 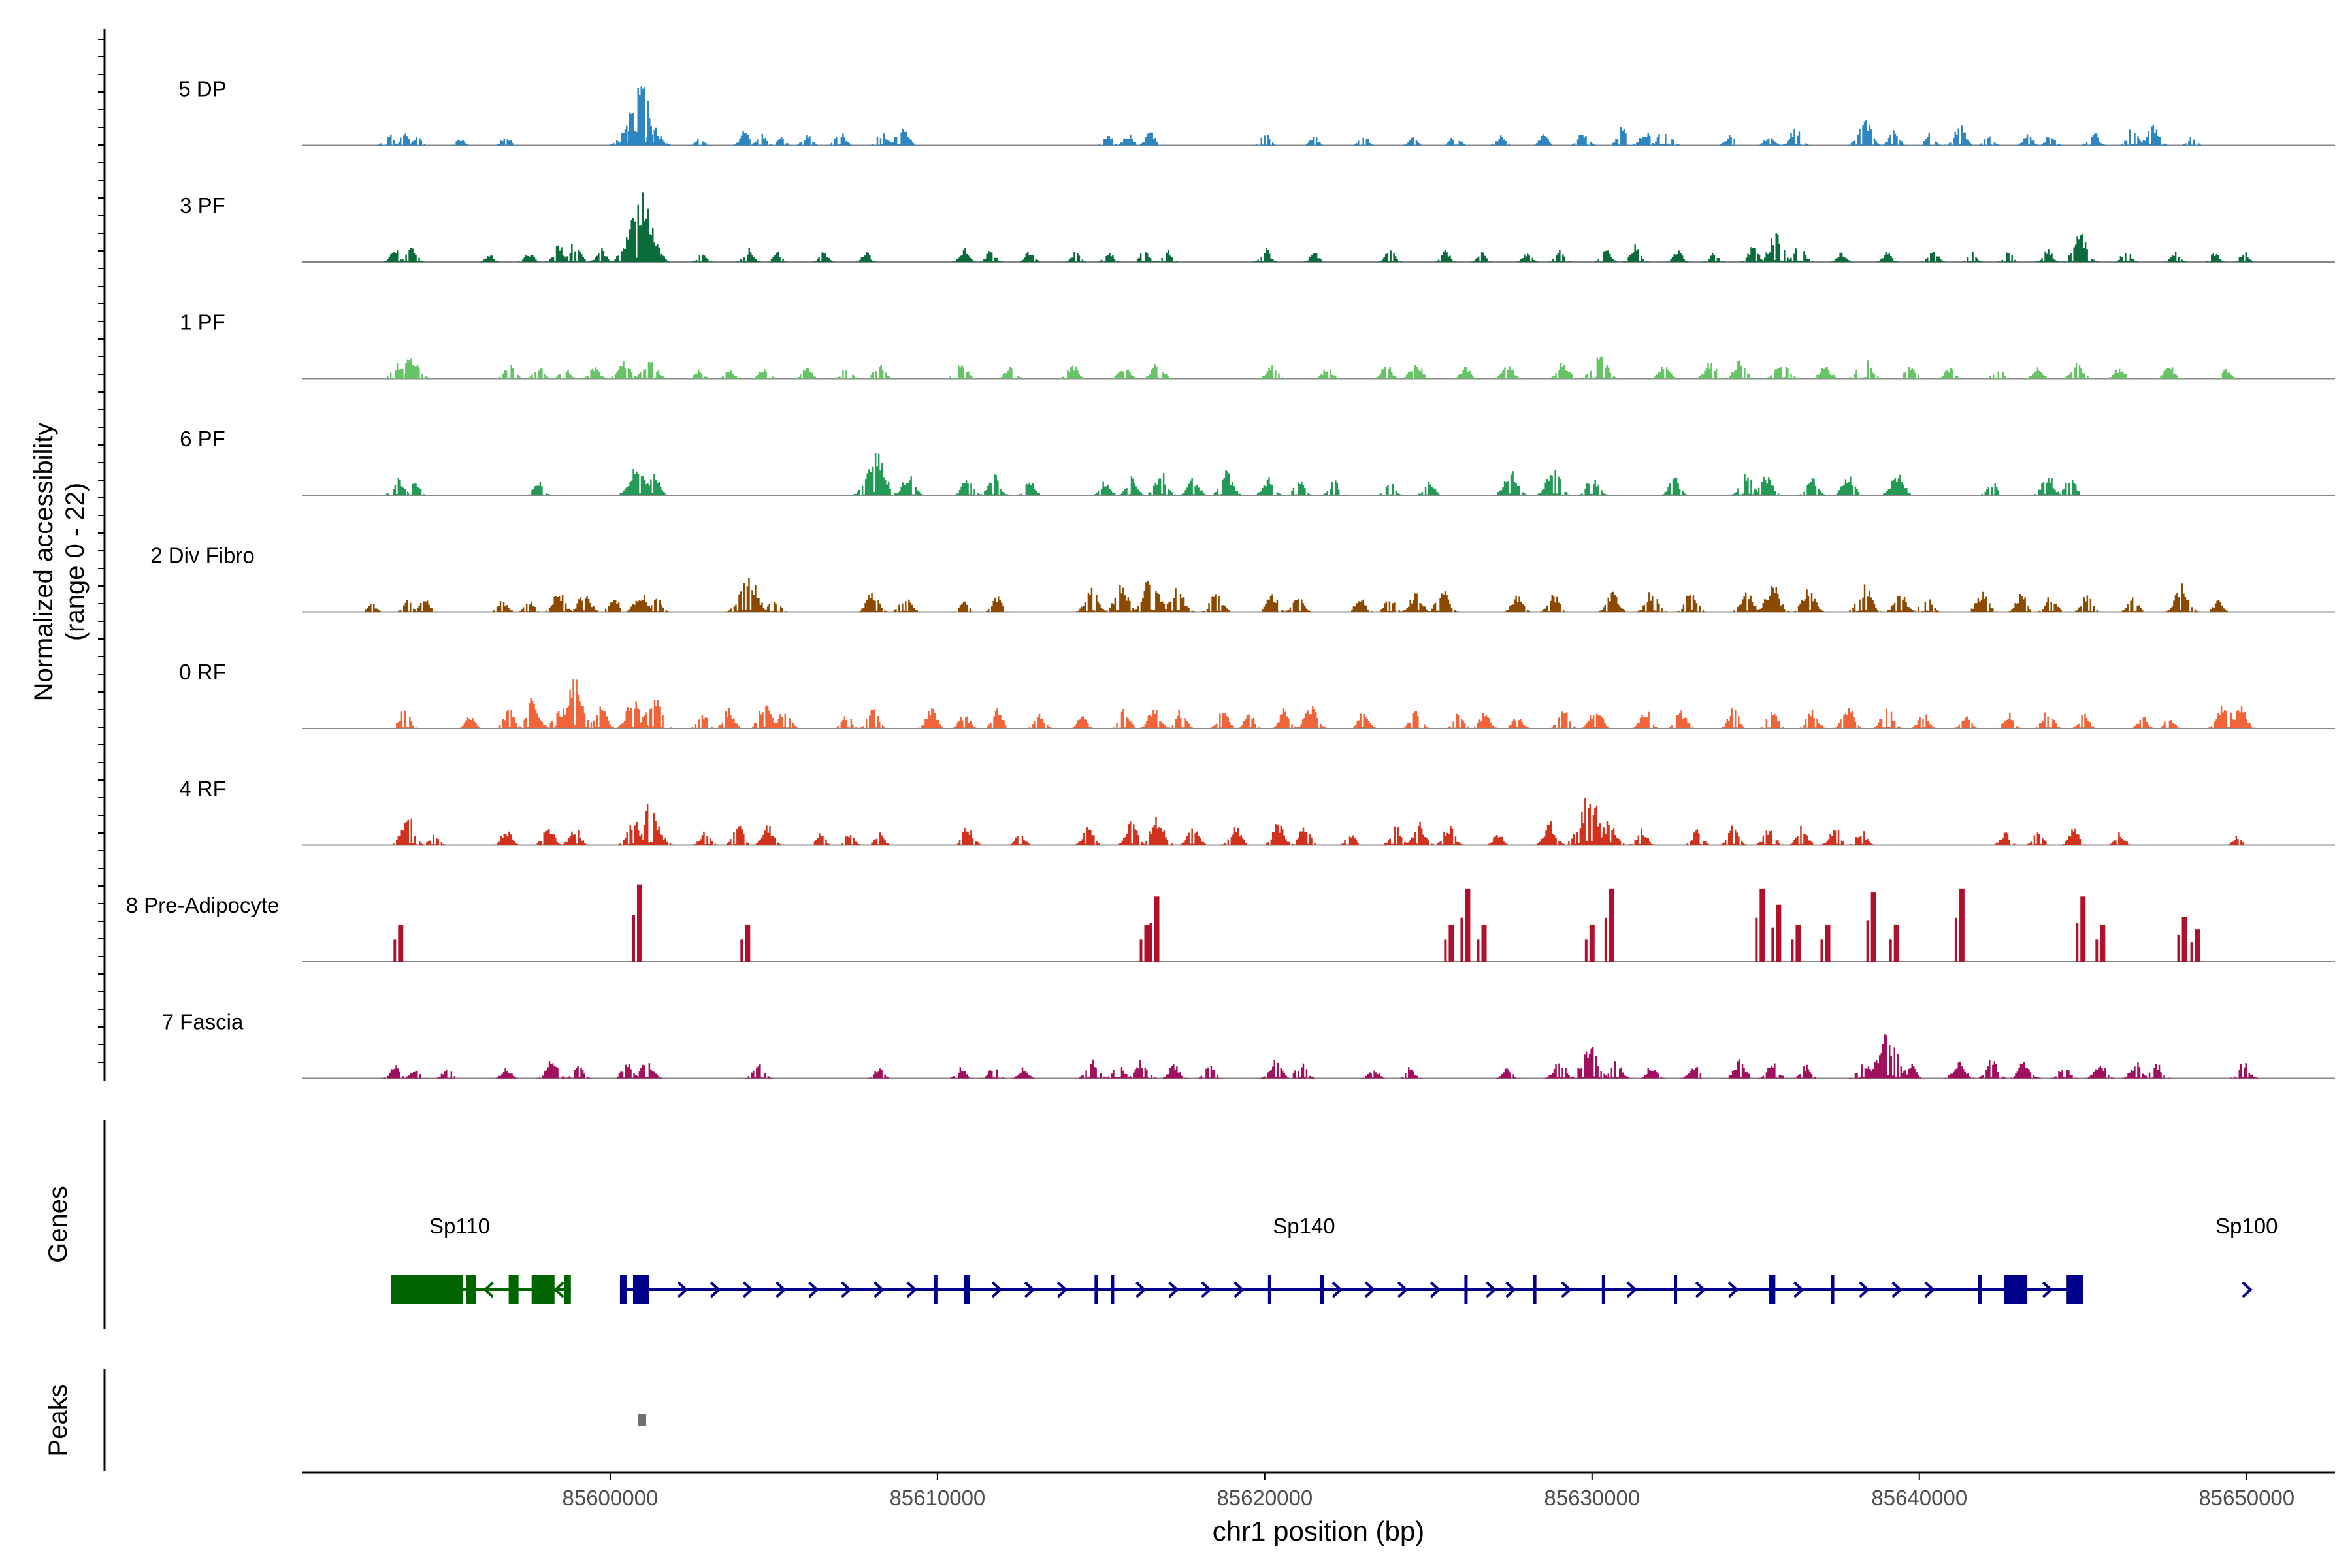 I want to click on track-label: 4 RF, so click(x=202, y=789).